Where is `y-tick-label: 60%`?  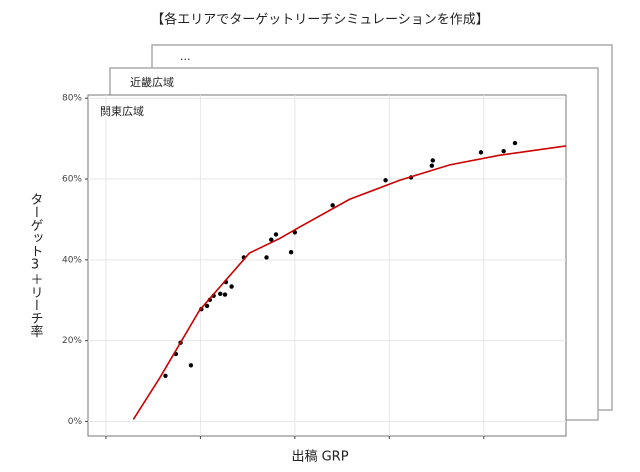
y-tick-label: 60% is located at coordinates (72, 180).